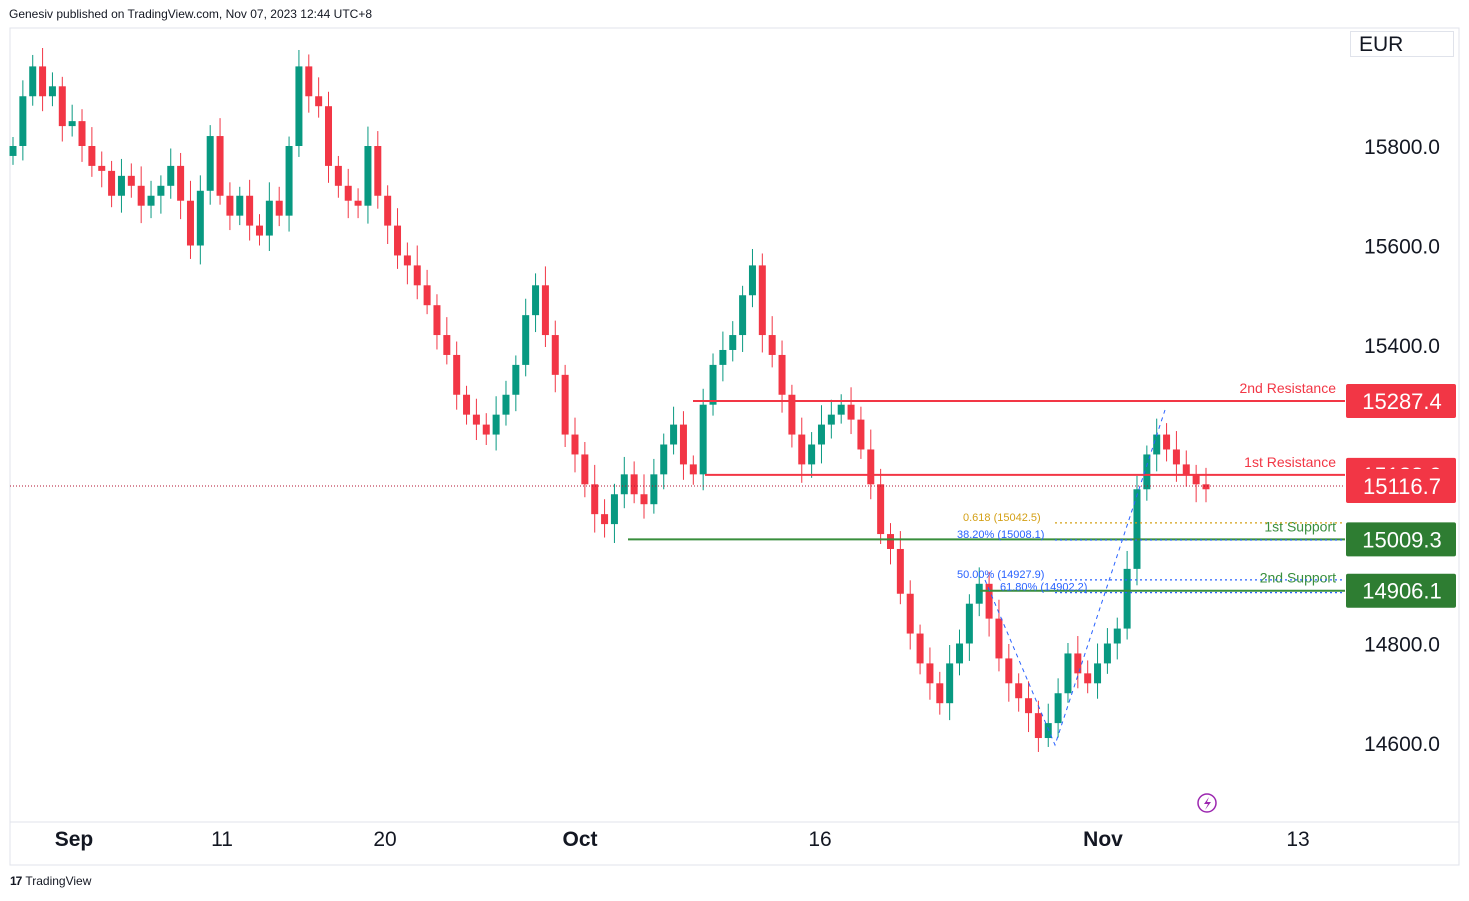 The height and width of the screenshot is (901, 1469). I want to click on price-tag-label: 15009.3, so click(1402, 539).